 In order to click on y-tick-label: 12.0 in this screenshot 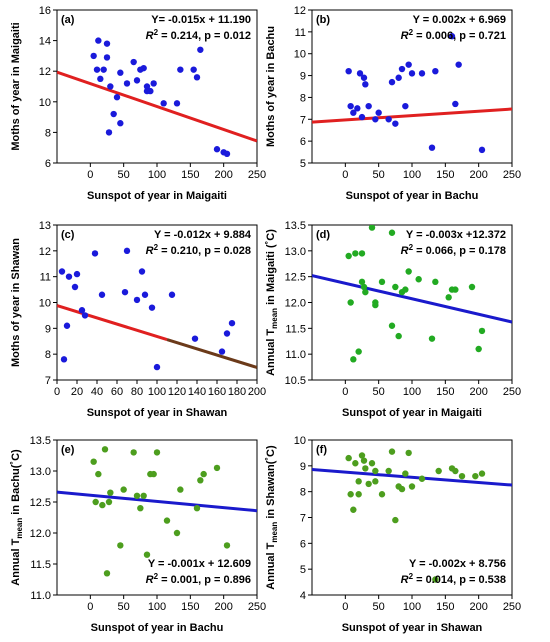, I will do `click(295, 304)`.